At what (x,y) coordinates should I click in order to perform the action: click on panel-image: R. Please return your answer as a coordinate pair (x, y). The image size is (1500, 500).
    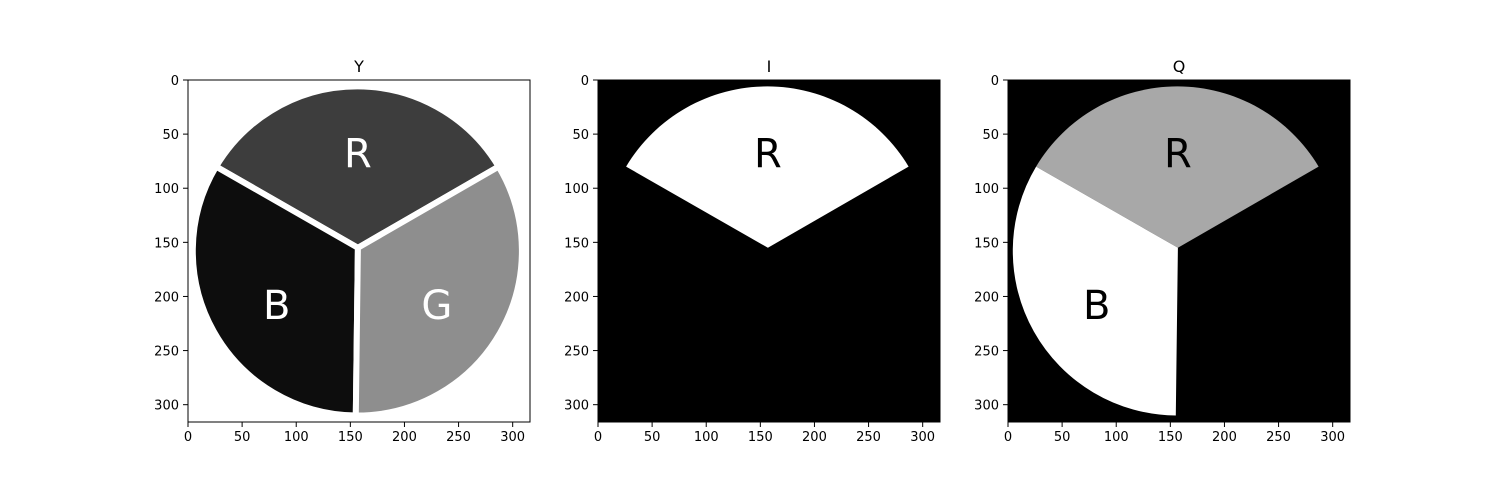
    Looking at the image, I should click on (767, 167).